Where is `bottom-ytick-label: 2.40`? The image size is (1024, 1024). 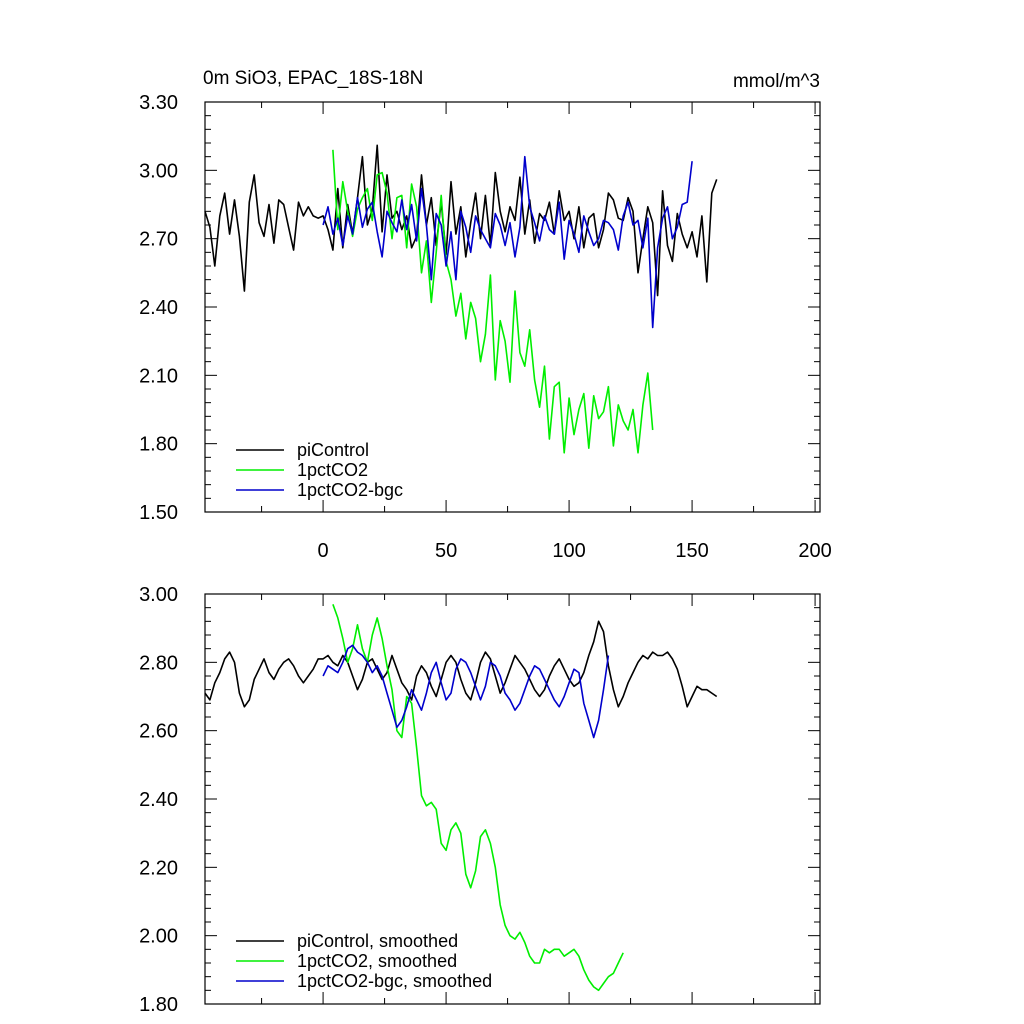 bottom-ytick-label: 2.40 is located at coordinates (158, 800).